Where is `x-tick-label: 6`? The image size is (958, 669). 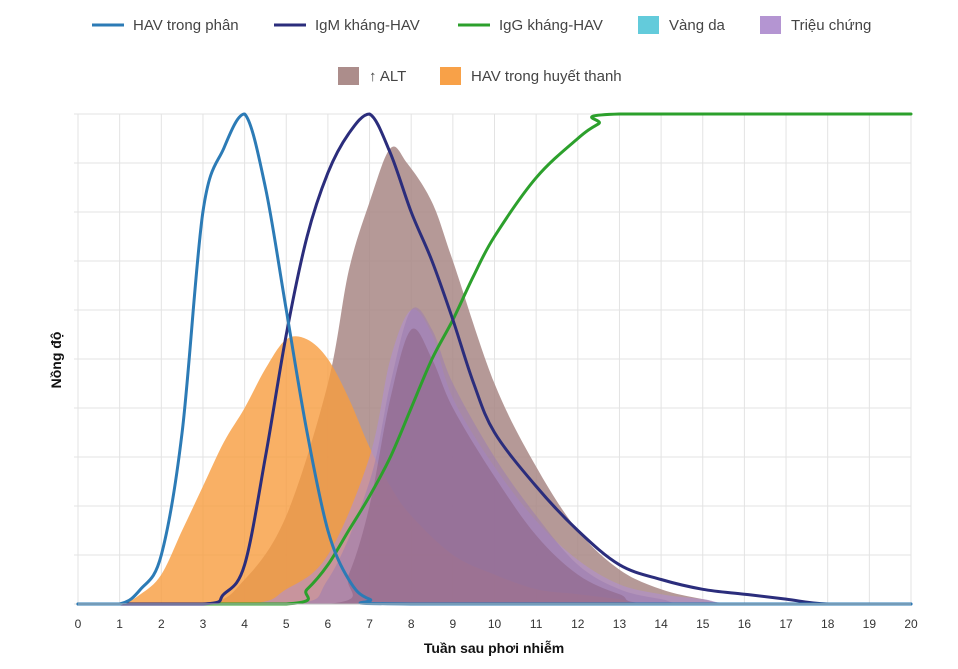 x-tick-label: 6 is located at coordinates (328, 624).